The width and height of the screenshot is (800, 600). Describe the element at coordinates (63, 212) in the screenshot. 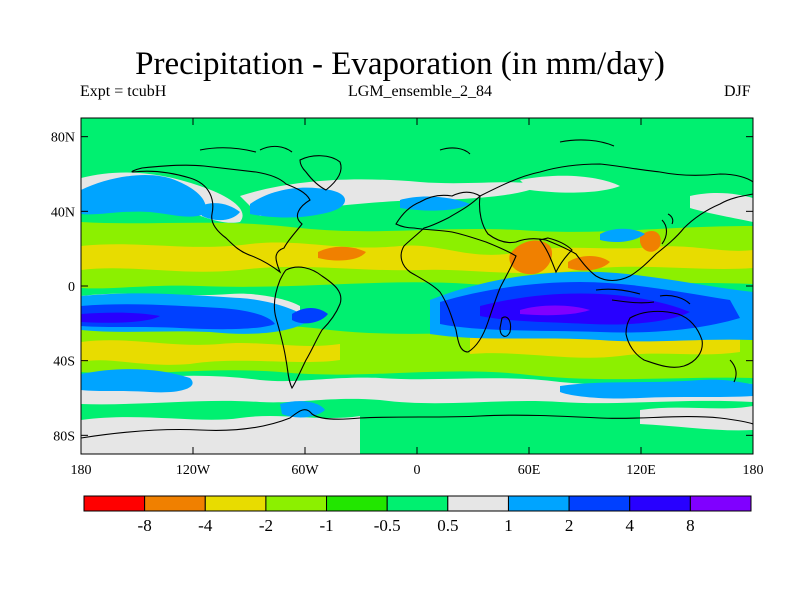

I see `y-tick-label: 40N` at that location.